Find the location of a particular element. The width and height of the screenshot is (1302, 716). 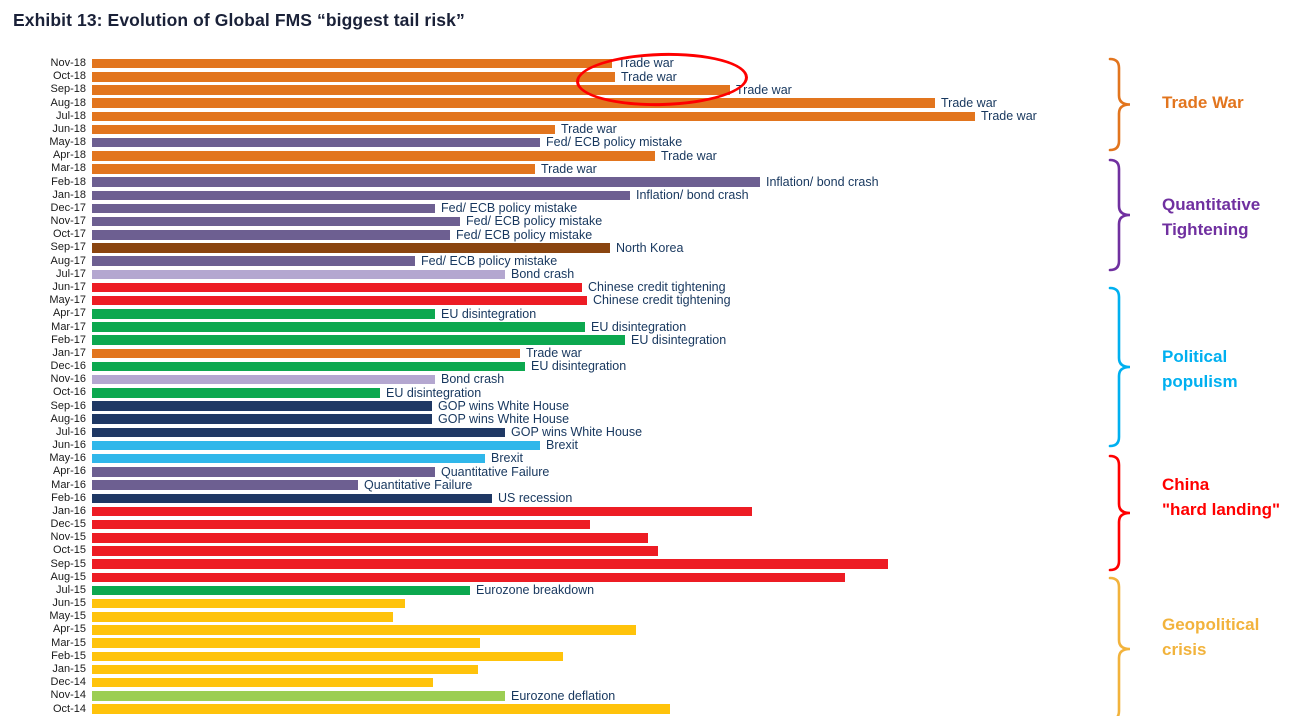

date-label: Feb-17 is located at coordinates (68, 339).